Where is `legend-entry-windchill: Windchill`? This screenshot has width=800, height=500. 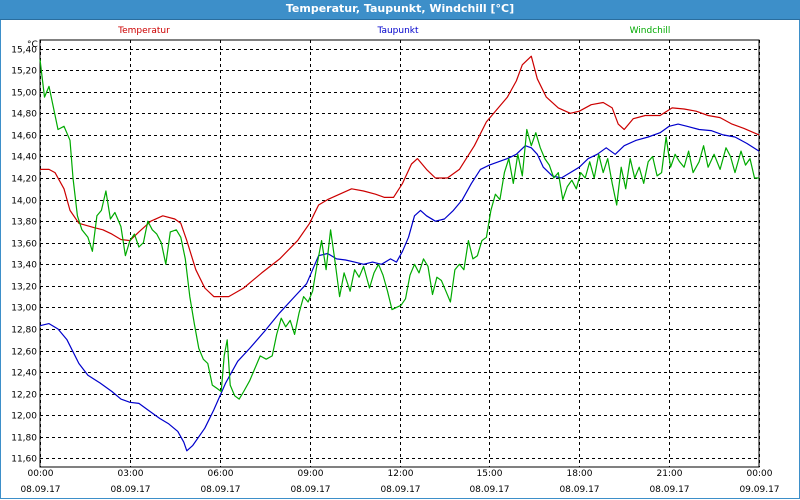 legend-entry-windchill: Windchill is located at coordinates (650, 31).